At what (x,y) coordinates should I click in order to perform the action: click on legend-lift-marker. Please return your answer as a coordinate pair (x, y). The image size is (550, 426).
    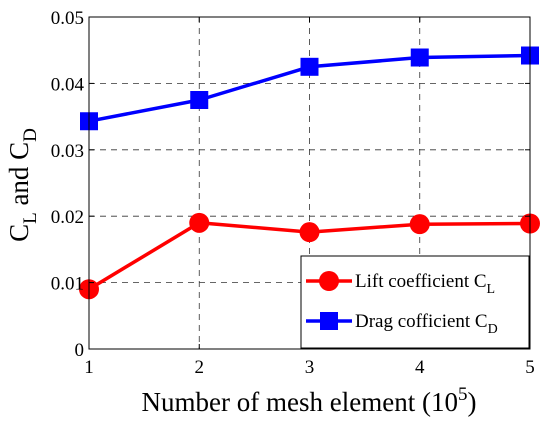
    Looking at the image, I should click on (329, 281).